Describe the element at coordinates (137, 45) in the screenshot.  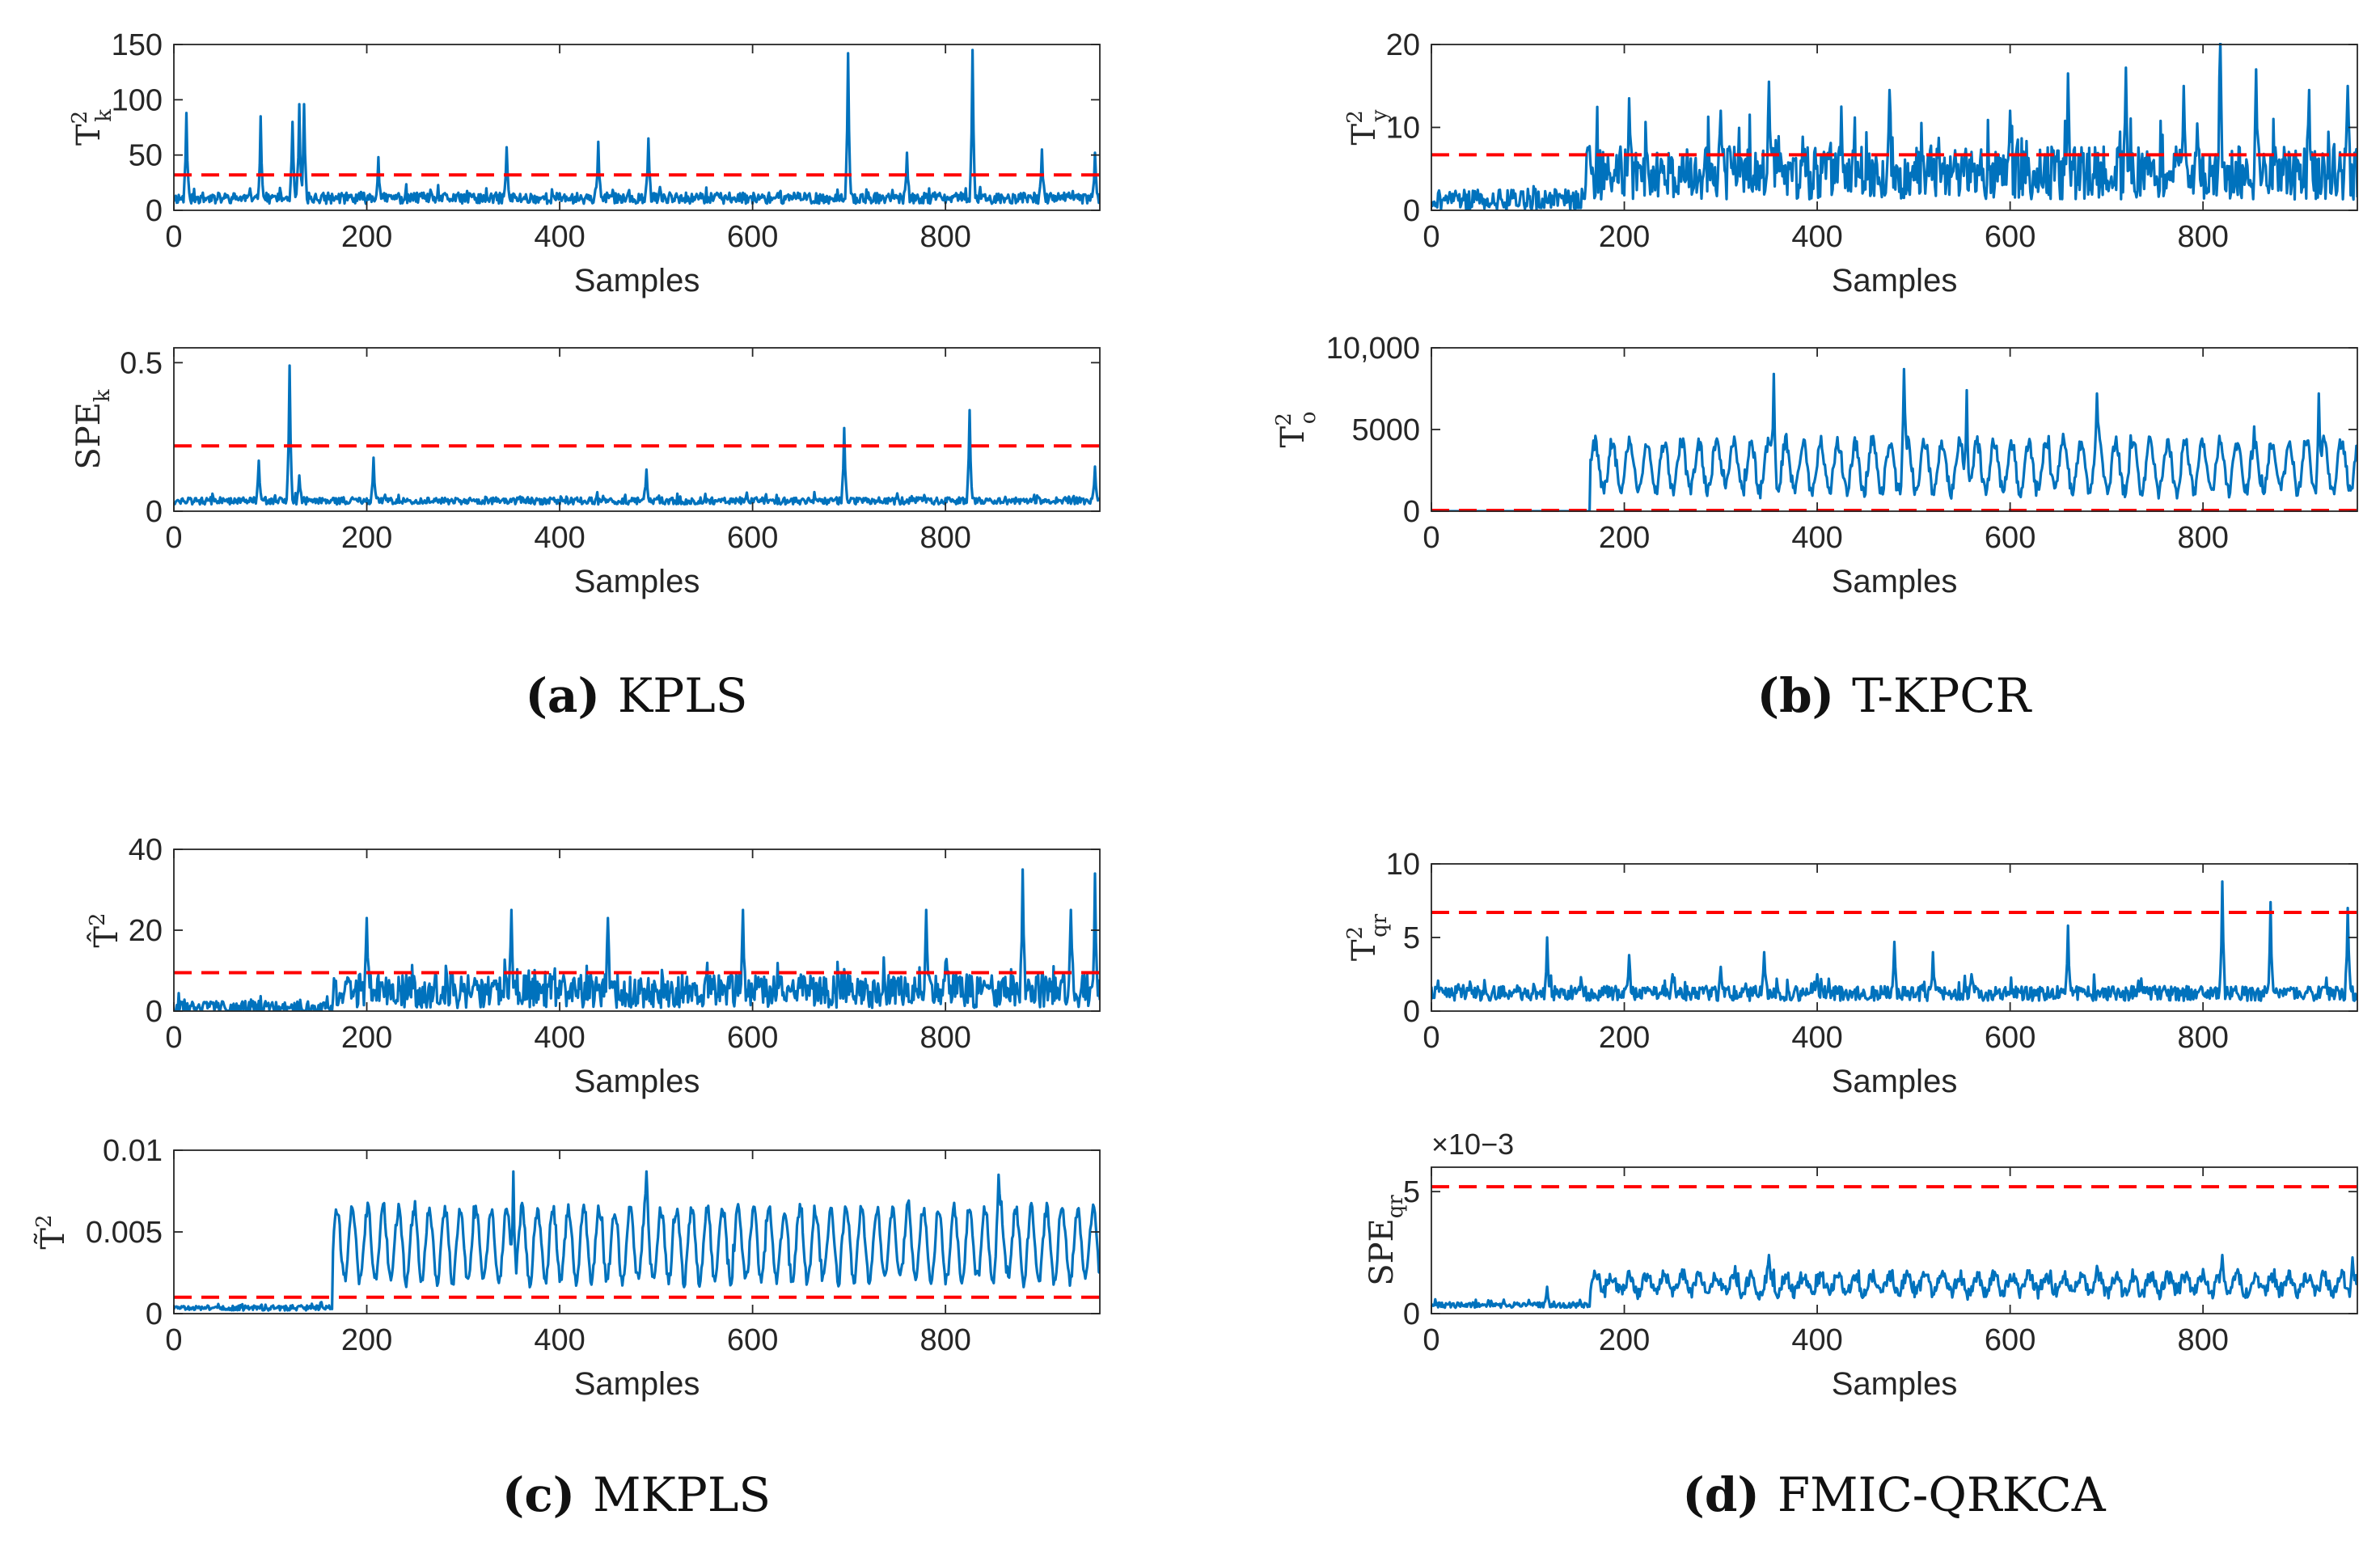
I see `y-tick-label: 150` at that location.